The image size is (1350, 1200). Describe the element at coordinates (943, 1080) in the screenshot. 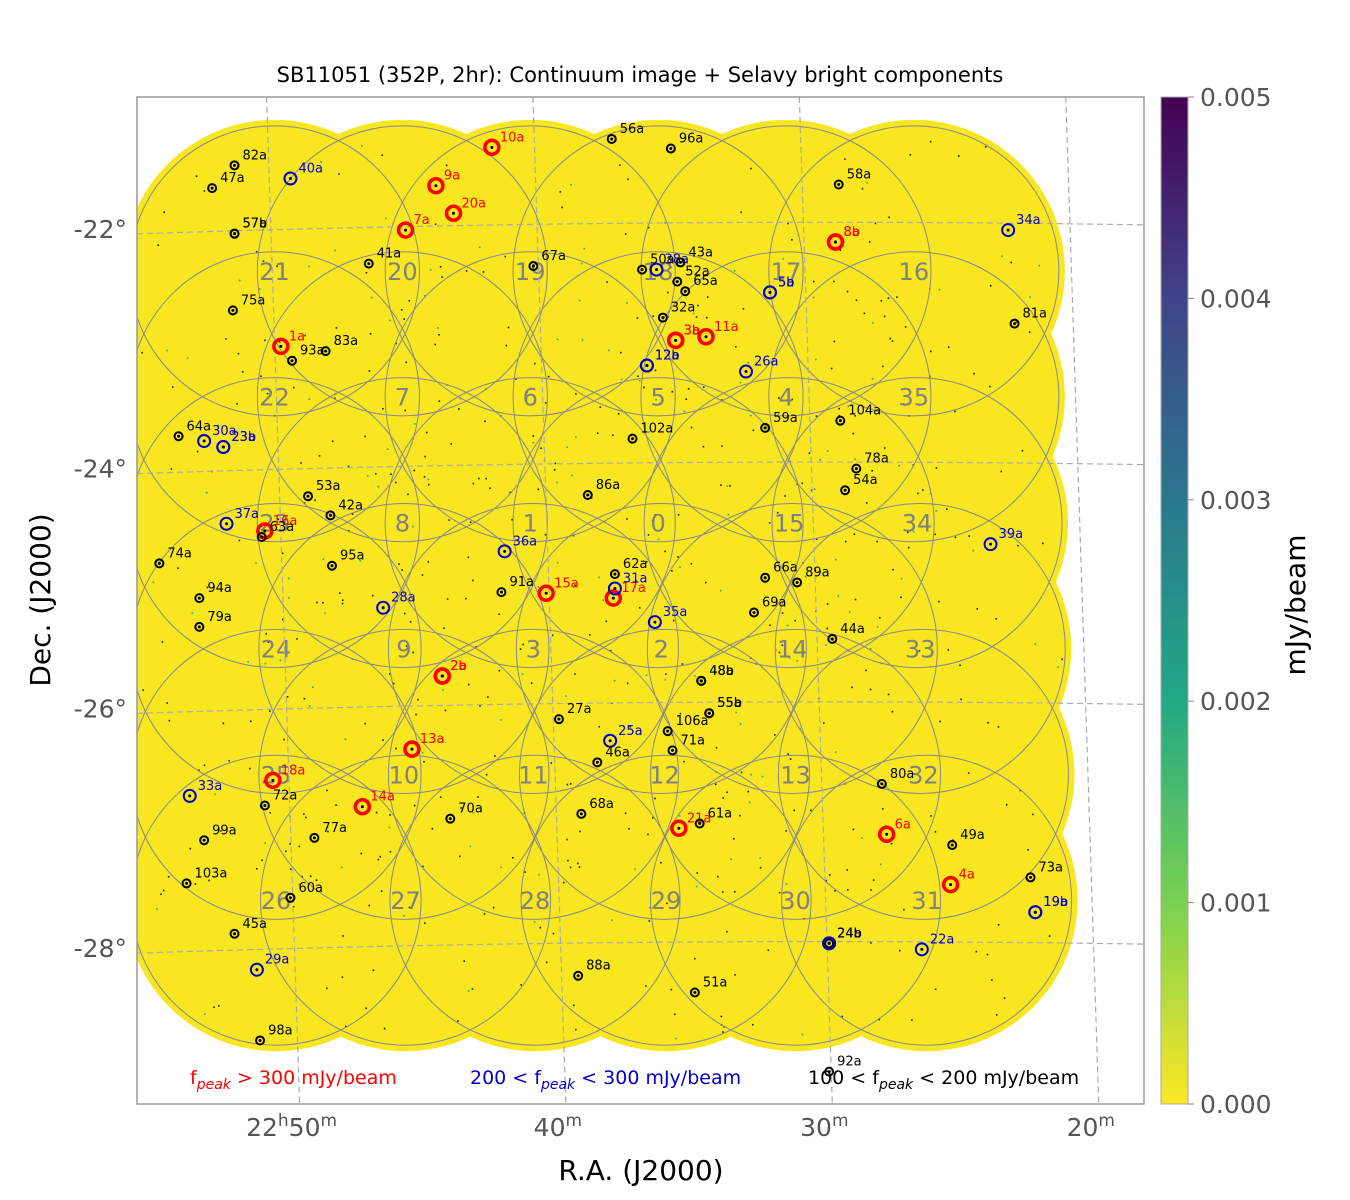

I see `legend-entry: 100 < fpeak < 200 mJy/beam` at that location.